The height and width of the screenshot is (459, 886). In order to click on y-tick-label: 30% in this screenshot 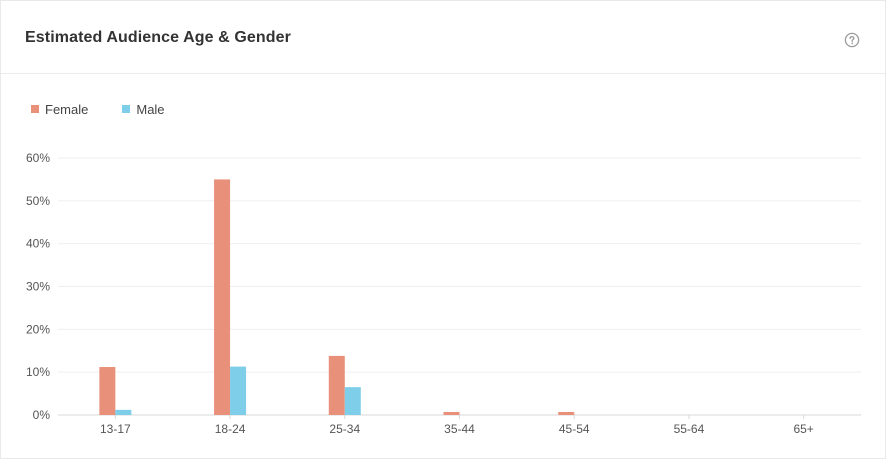, I will do `click(38, 287)`.